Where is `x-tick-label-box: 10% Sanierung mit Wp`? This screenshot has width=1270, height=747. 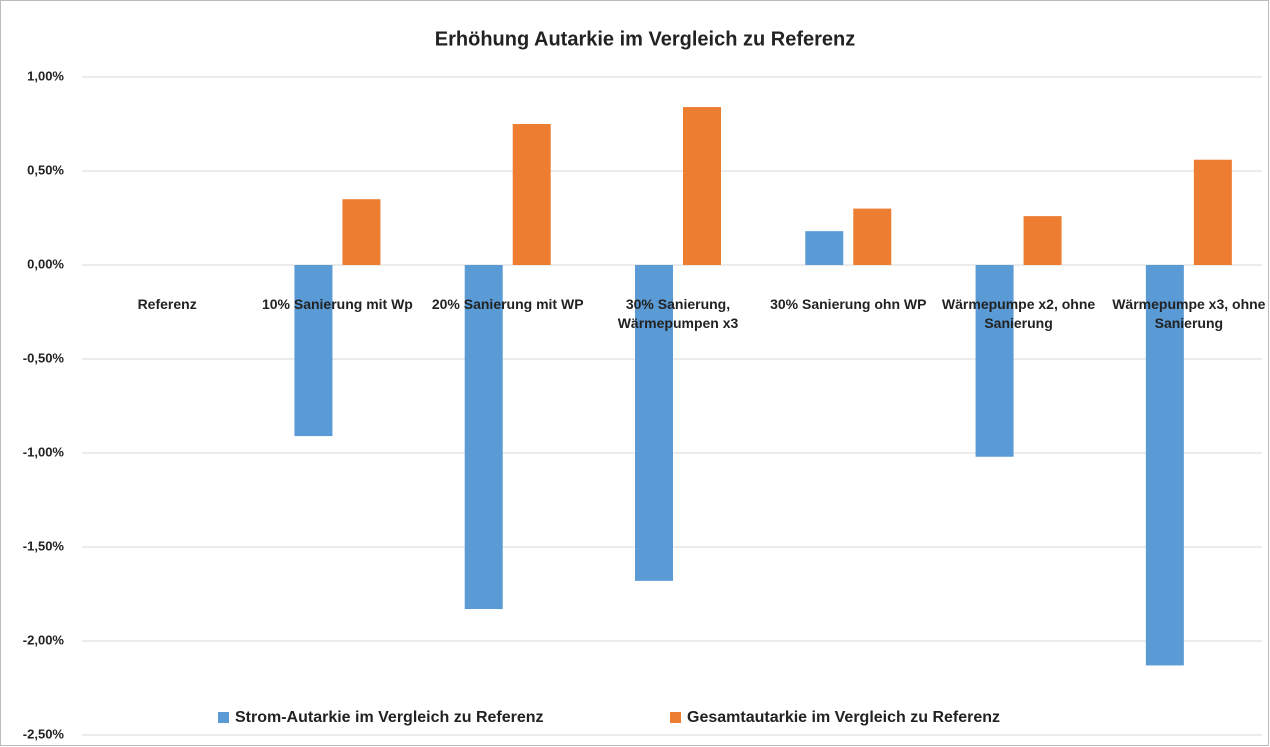 x-tick-label-box: 10% Sanierung mit Wp is located at coordinates (337, 304).